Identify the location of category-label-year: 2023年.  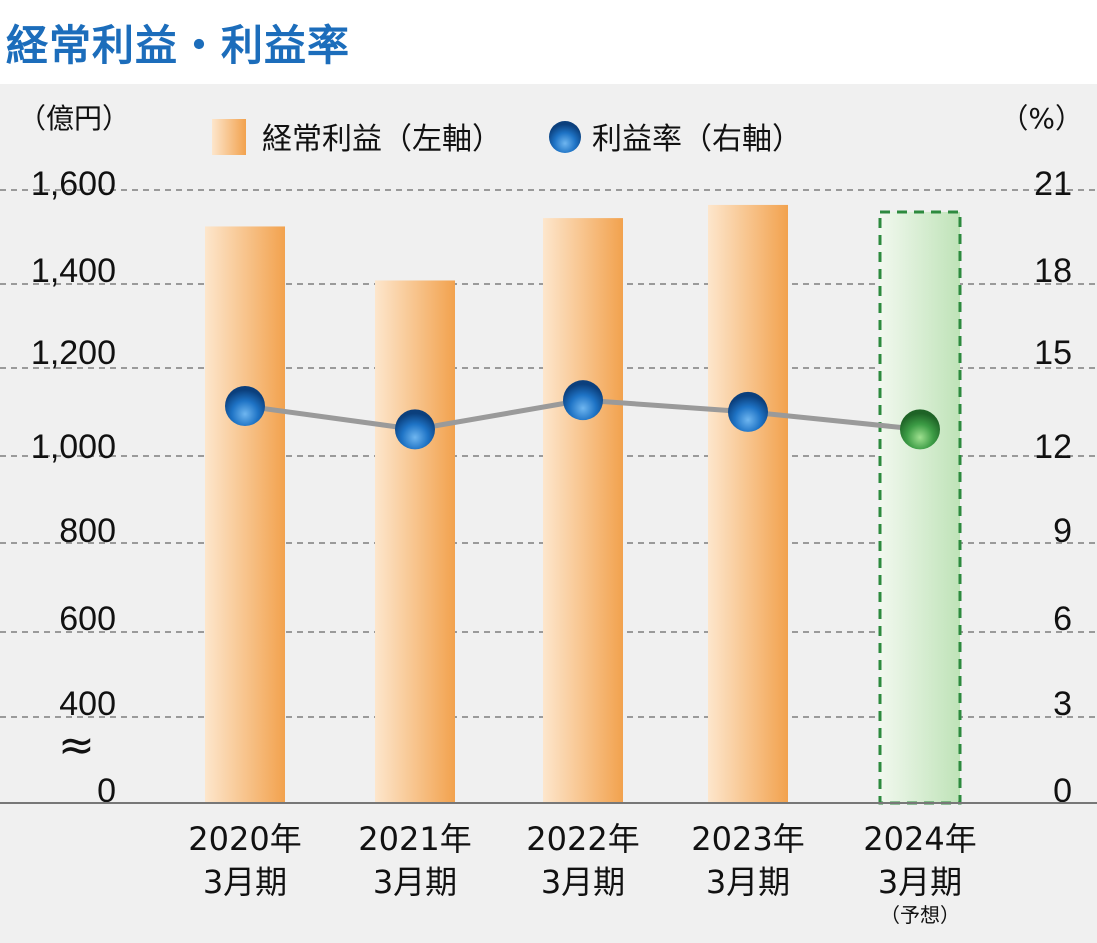
(747, 839).